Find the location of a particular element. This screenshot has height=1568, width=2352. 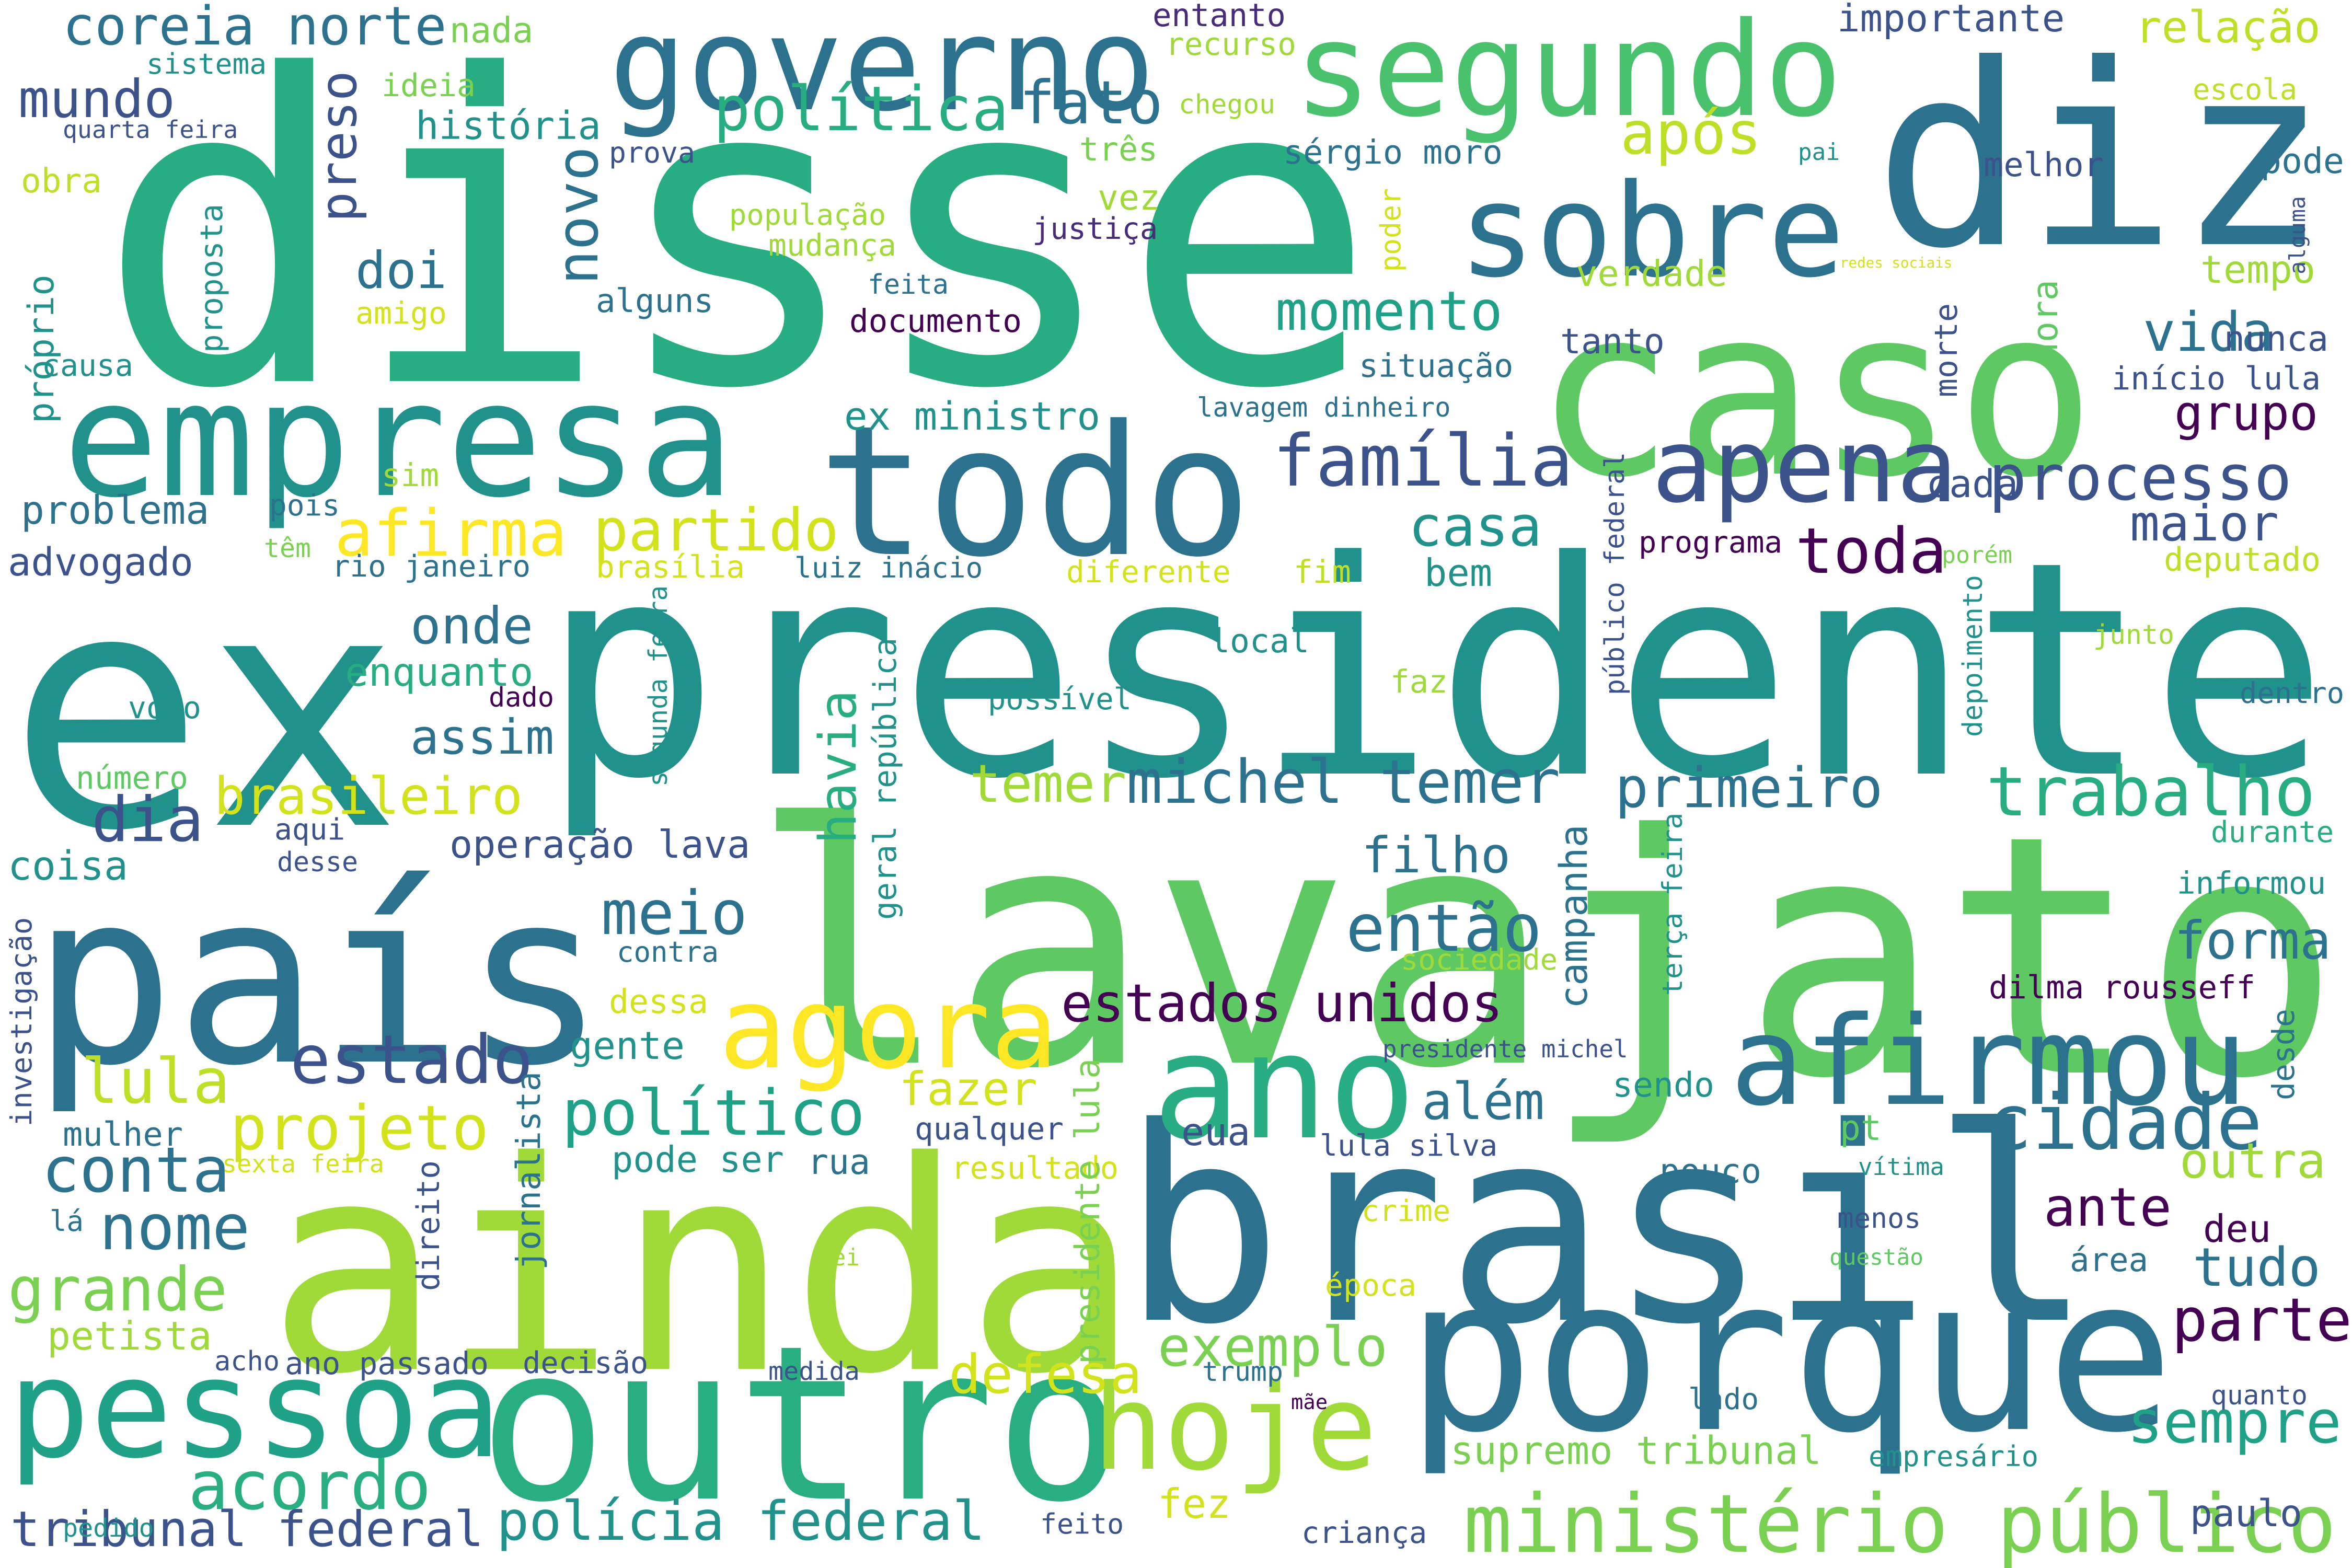

word-pai: pai is located at coordinates (1819, 152).